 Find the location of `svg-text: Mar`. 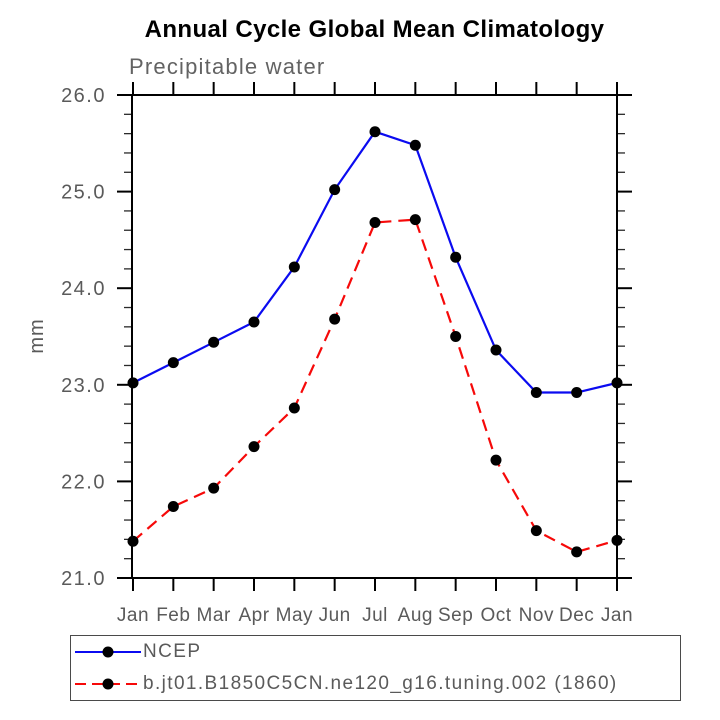

svg-text: Mar is located at coordinates (214, 615).